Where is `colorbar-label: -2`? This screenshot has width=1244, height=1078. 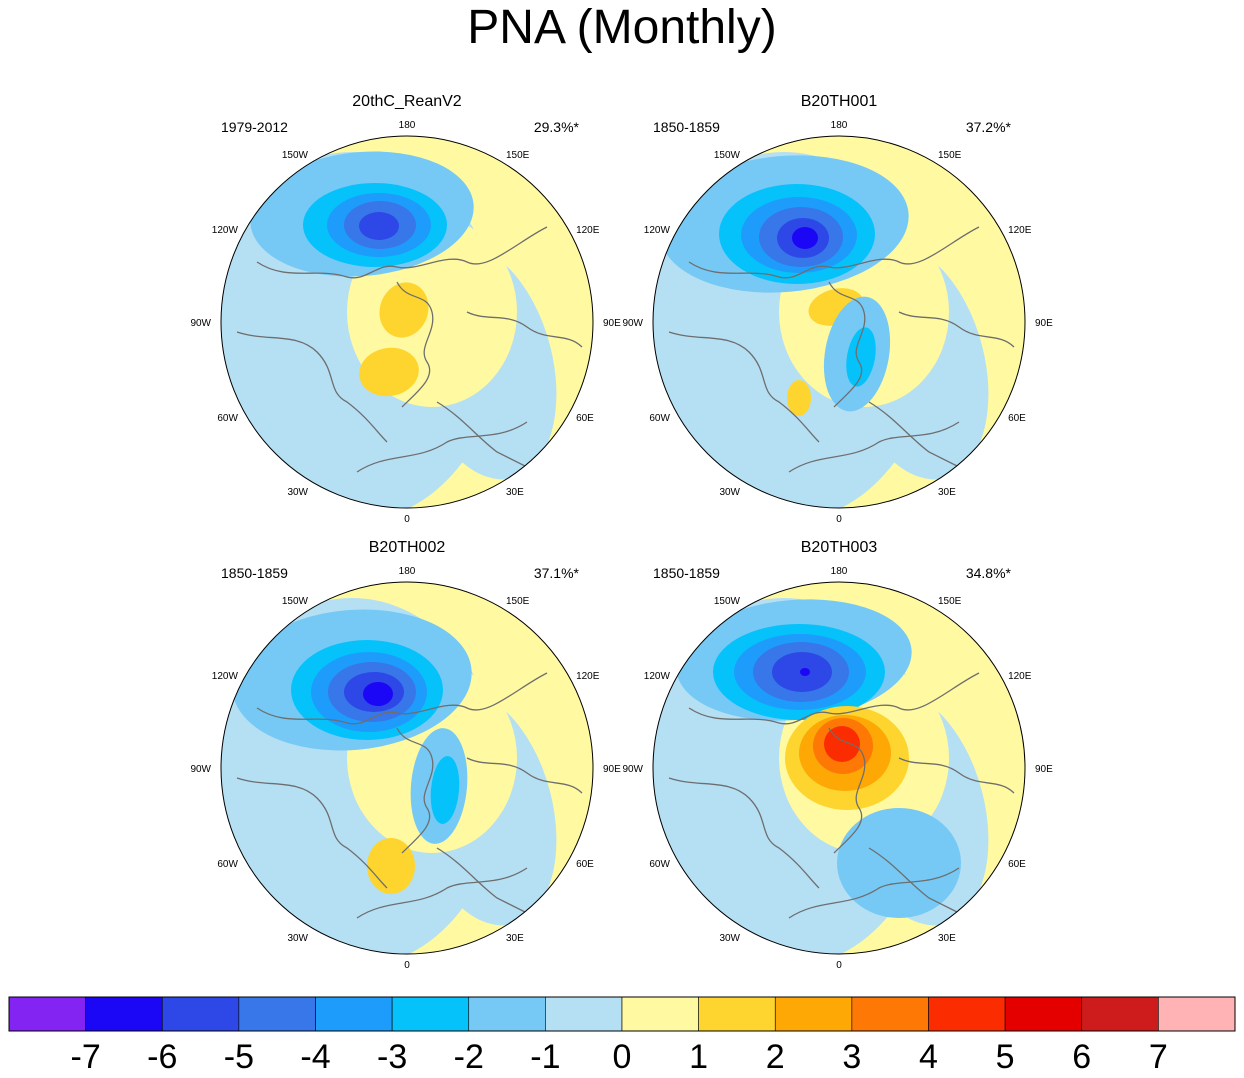 colorbar-label: -2 is located at coordinates (469, 1057).